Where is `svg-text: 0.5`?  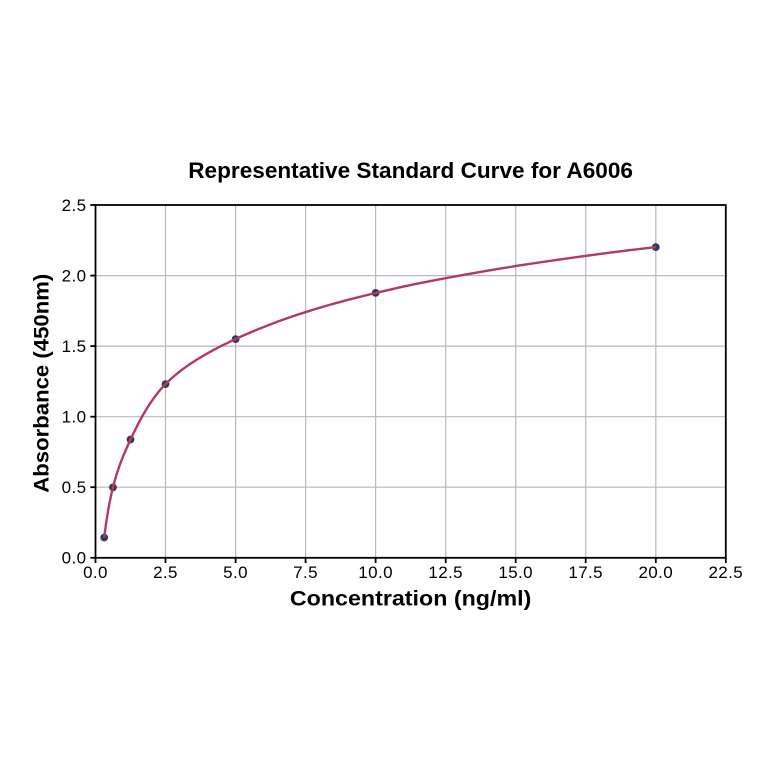 svg-text: 0.5 is located at coordinates (74, 487).